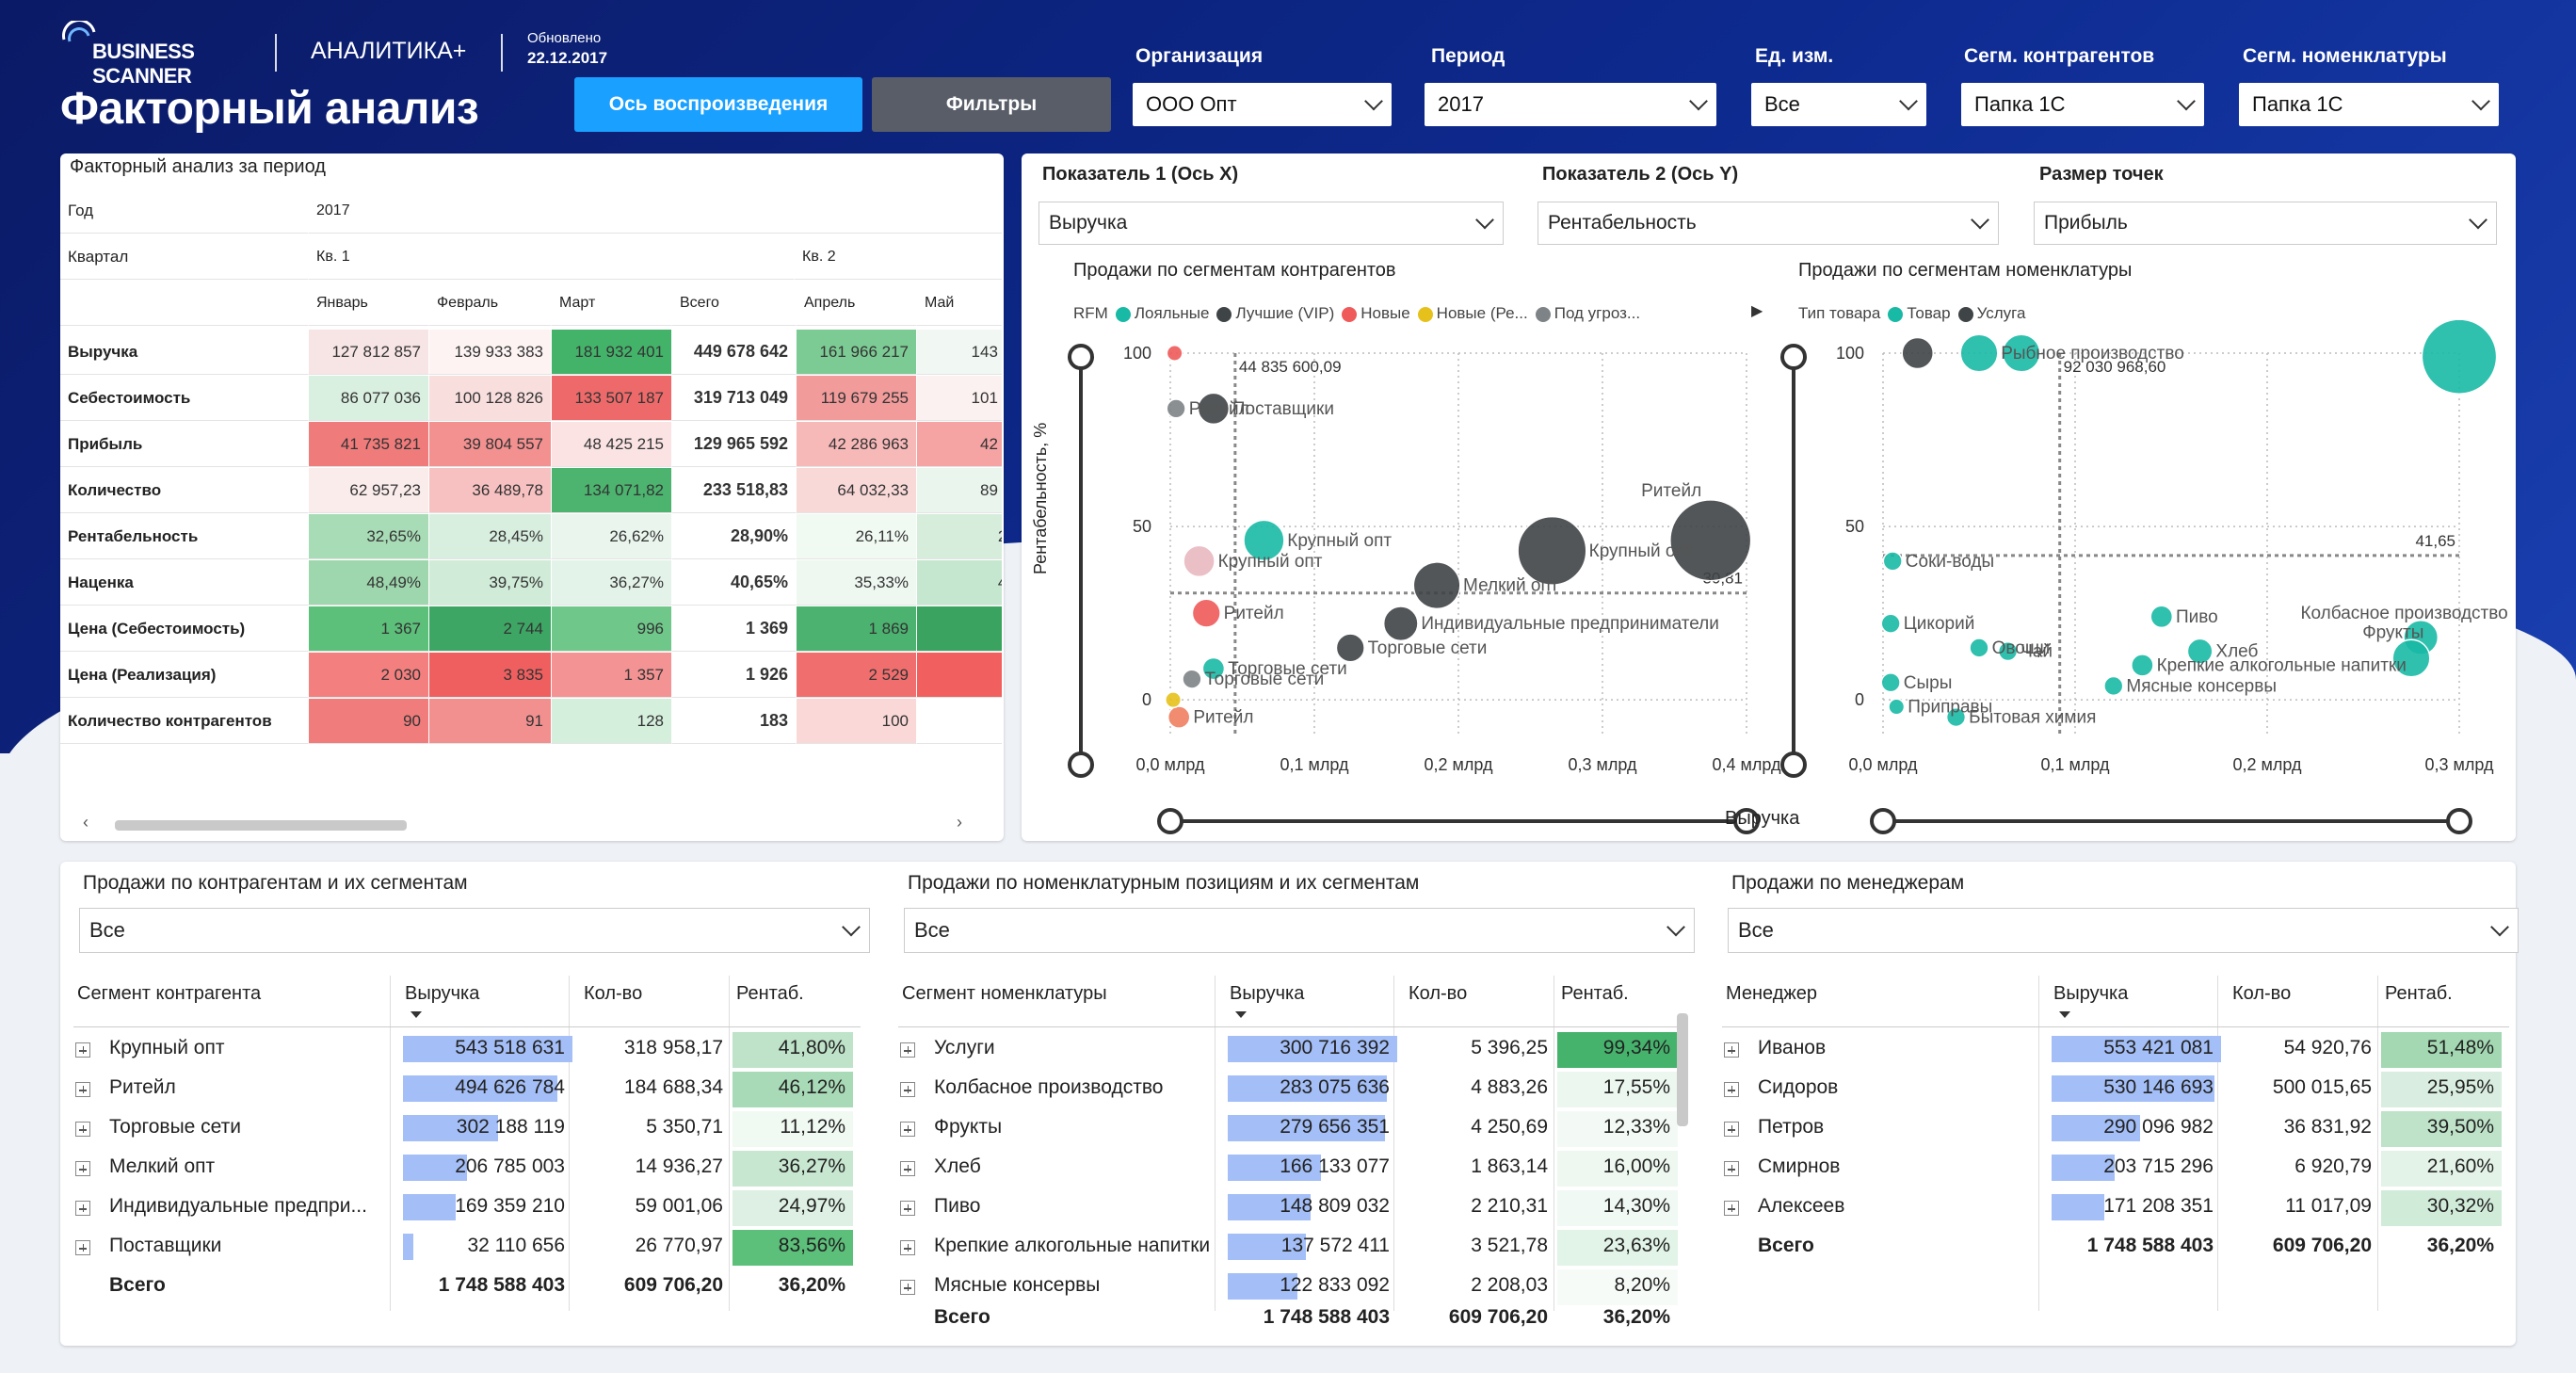 Image resolution: width=2576 pixels, height=1373 pixels. Describe the element at coordinates (1262, 104) in the screenshot. I see `org-filter-select: ООО Опт` at that location.